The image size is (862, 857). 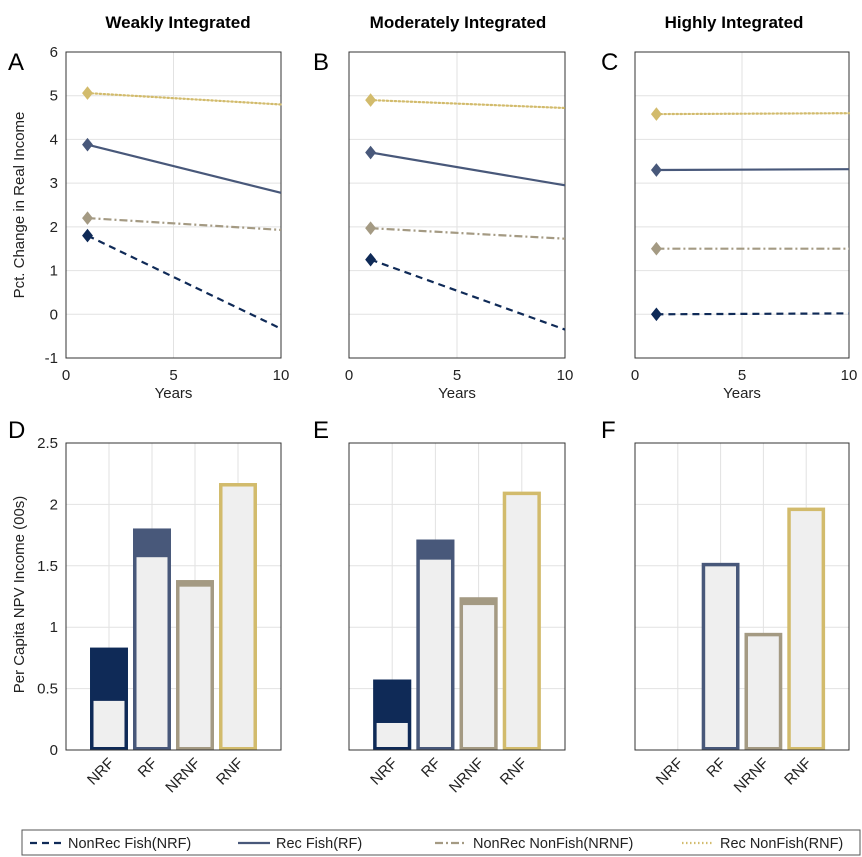 What do you see at coordinates (177, 22) in the screenshot?
I see `column-title-weak: Weakly Integrated` at bounding box center [177, 22].